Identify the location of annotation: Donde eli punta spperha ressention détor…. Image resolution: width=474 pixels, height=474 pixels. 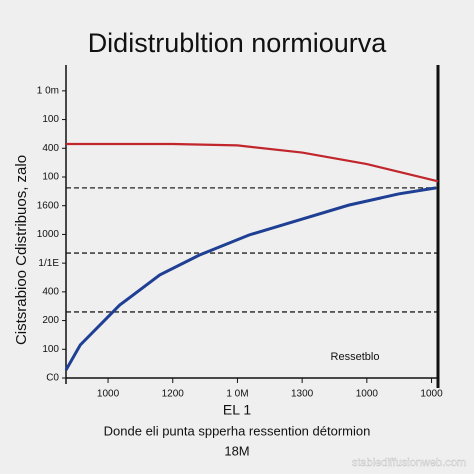
(237, 430).